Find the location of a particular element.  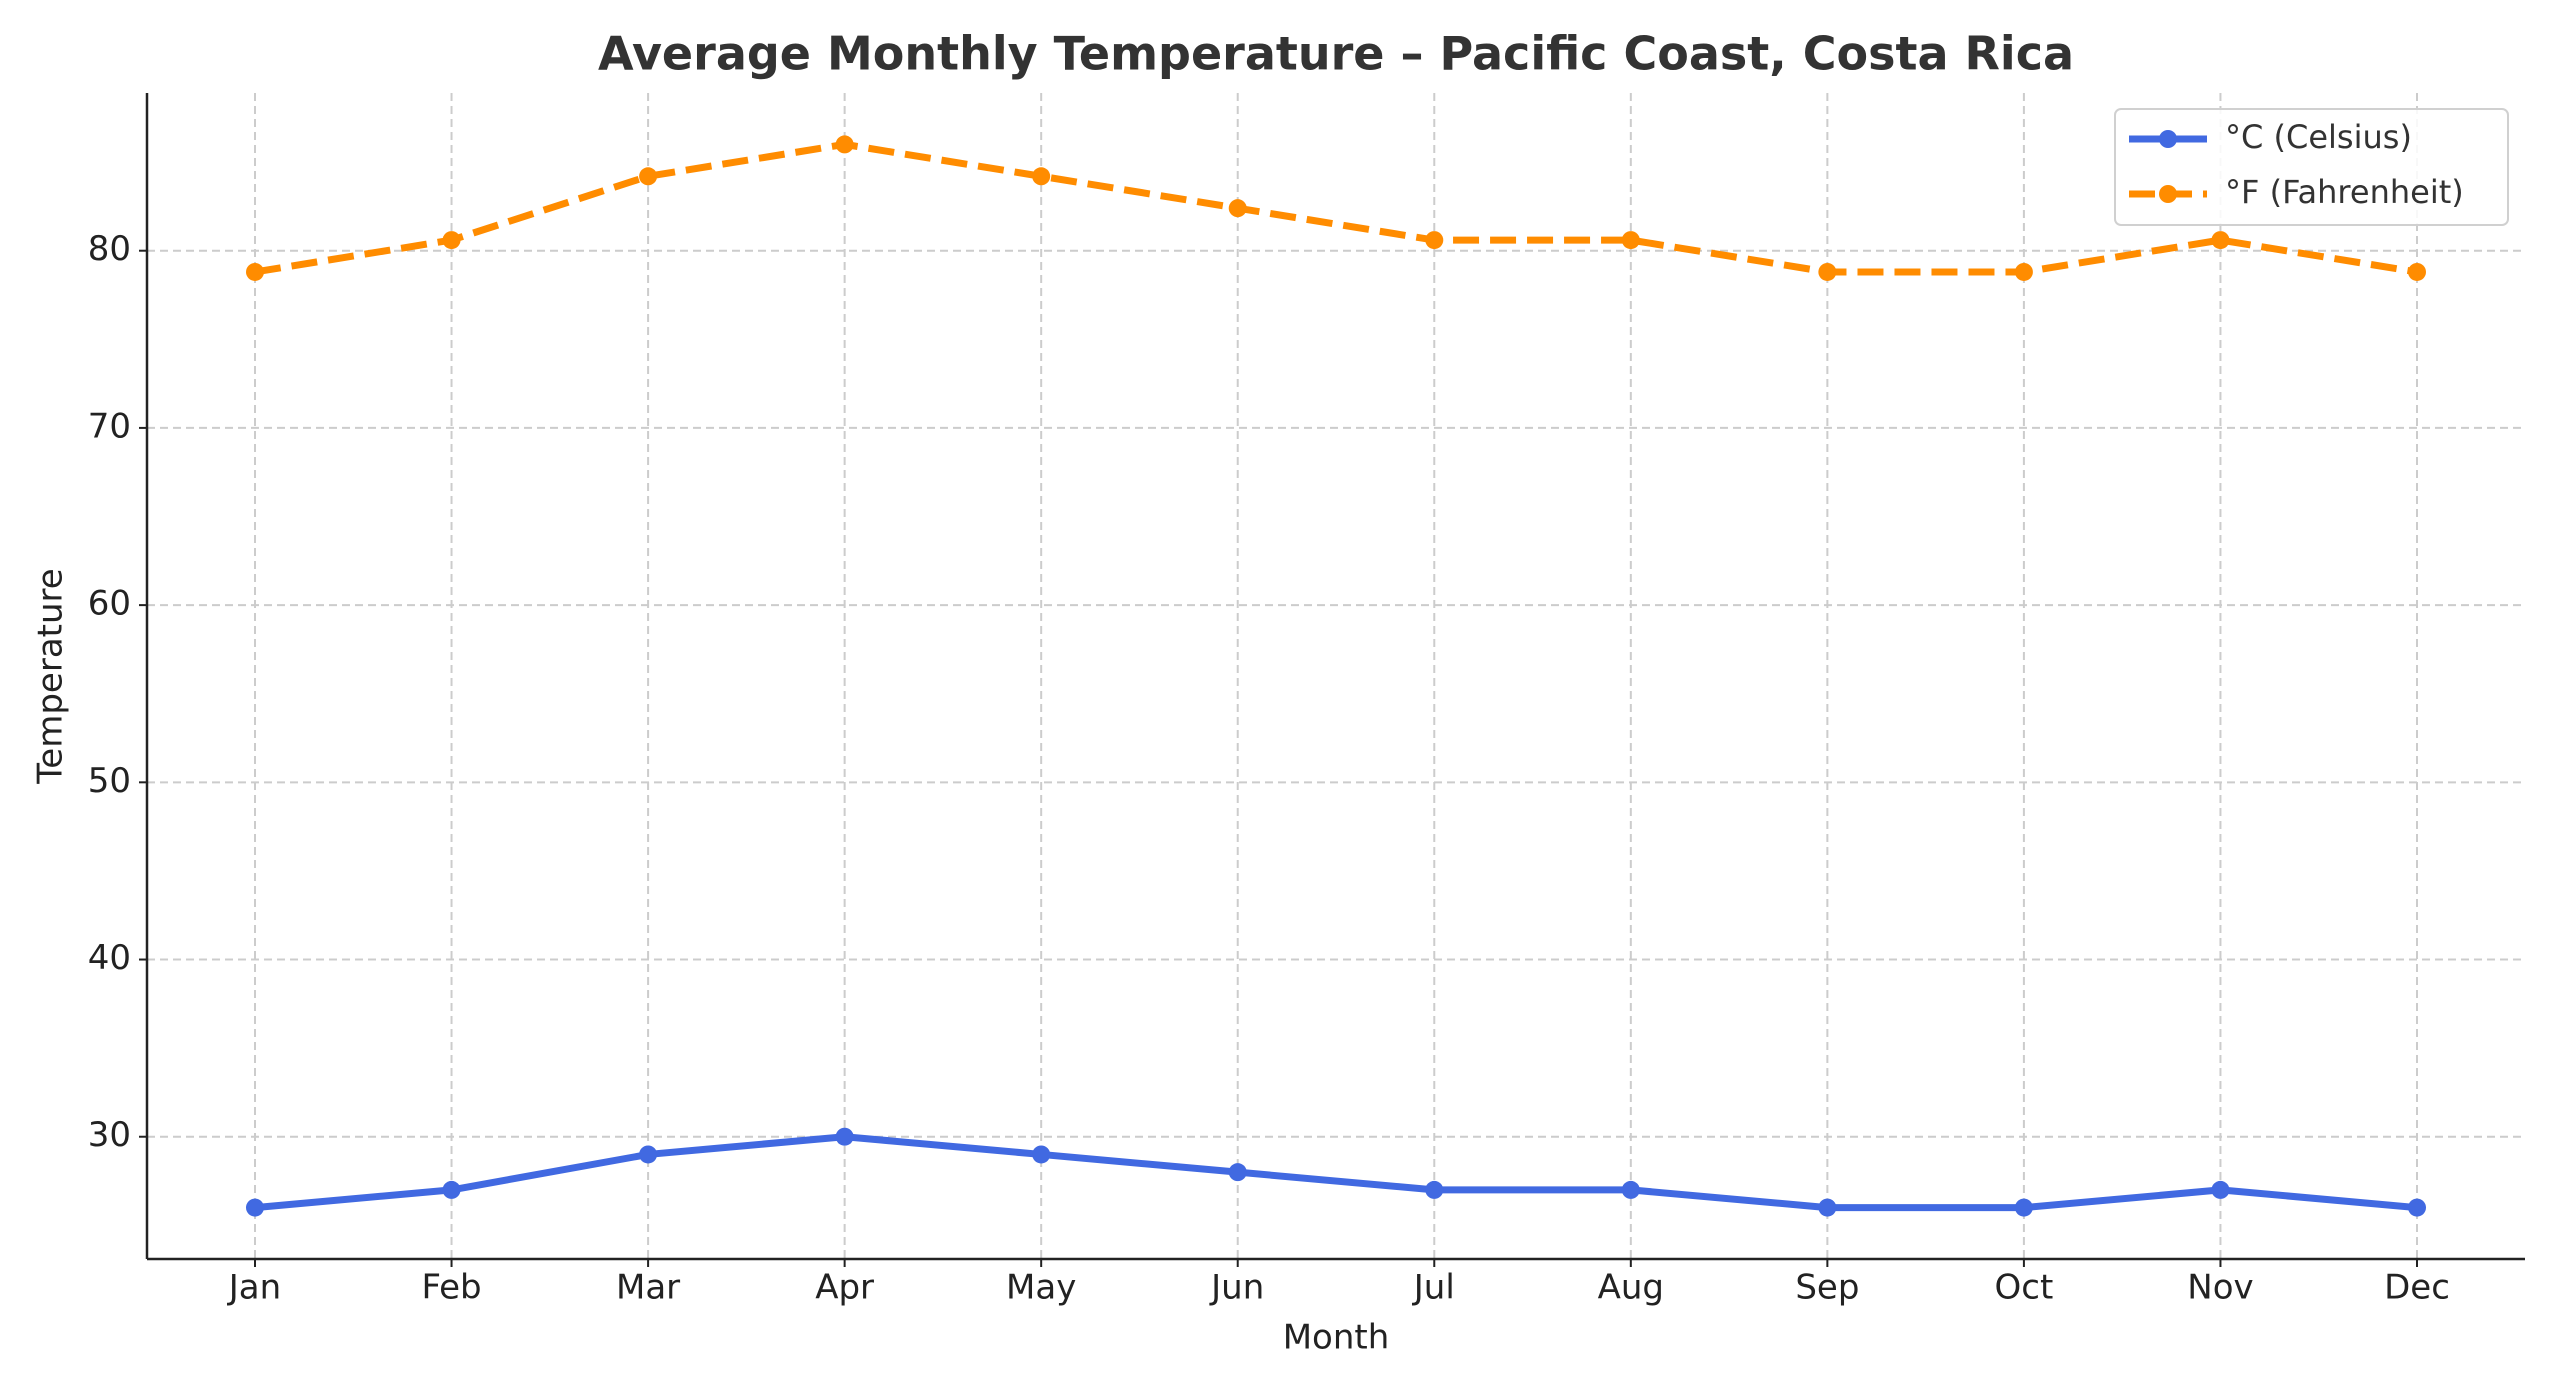

x-tick-label: May is located at coordinates (1041, 1288).